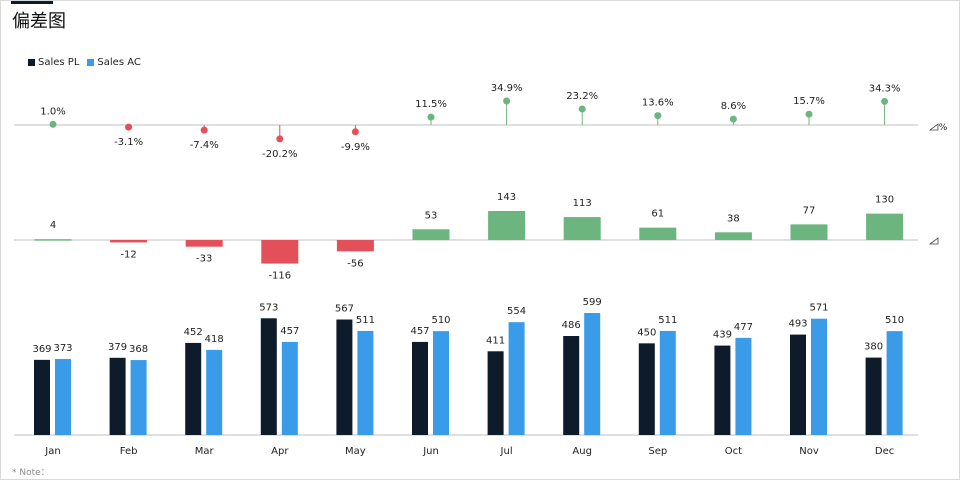 This screenshot has width=960, height=480. Describe the element at coordinates (114, 62) in the screenshot. I see `legend-item-sales-ac: Sales AC` at that location.